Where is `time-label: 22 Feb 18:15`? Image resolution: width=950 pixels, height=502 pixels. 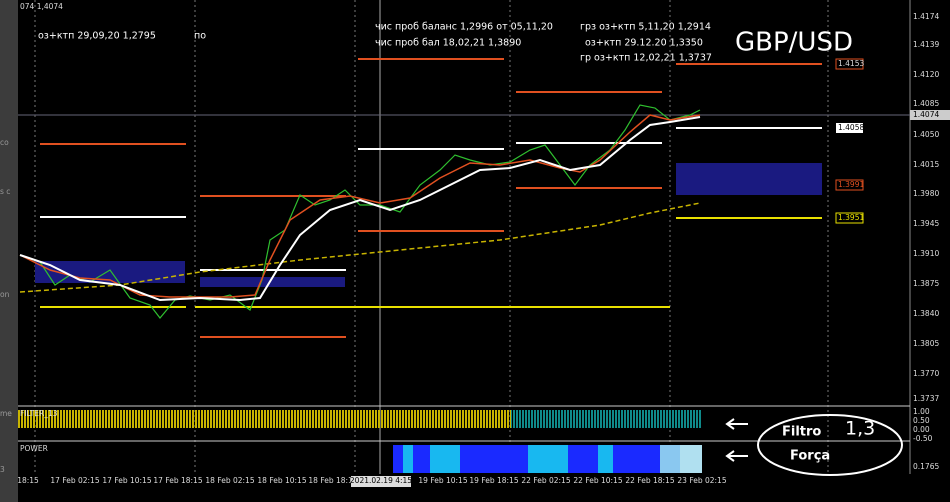
time-label: 22 Feb 18:15 is located at coordinates (649, 480).